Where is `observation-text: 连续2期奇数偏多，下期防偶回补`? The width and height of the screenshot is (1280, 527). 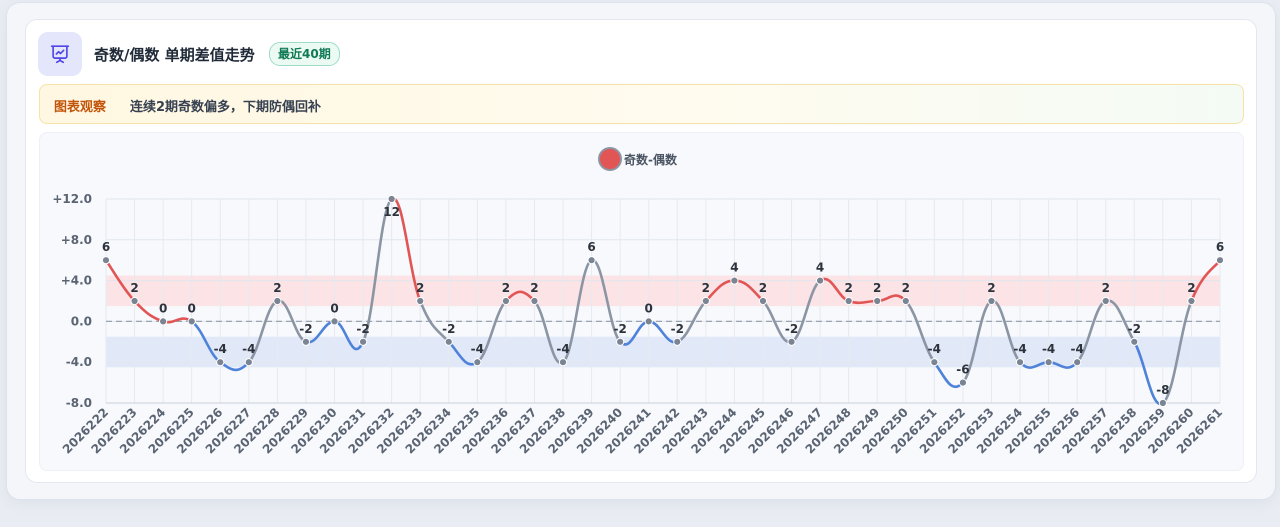
observation-text: 连续2期奇数偏多，下期防偶回补 is located at coordinates (226, 107).